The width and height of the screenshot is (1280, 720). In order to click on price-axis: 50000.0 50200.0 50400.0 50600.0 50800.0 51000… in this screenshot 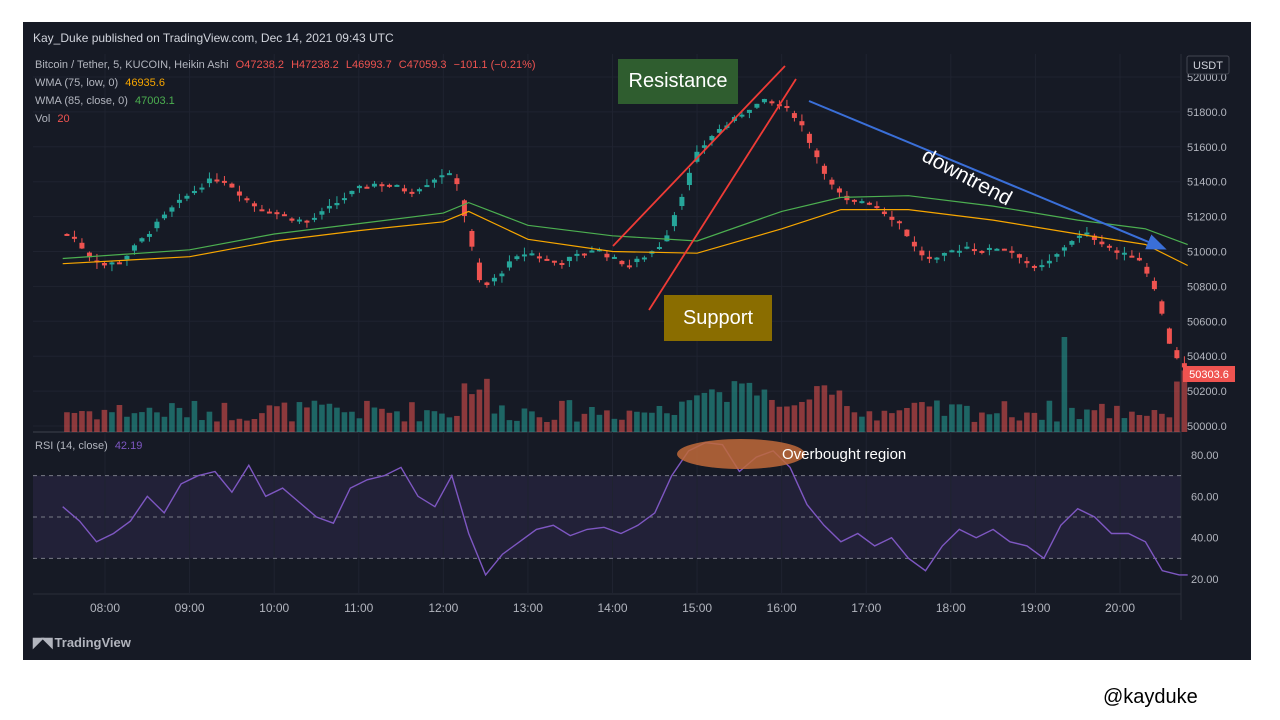, I will do `click(1207, 252)`.